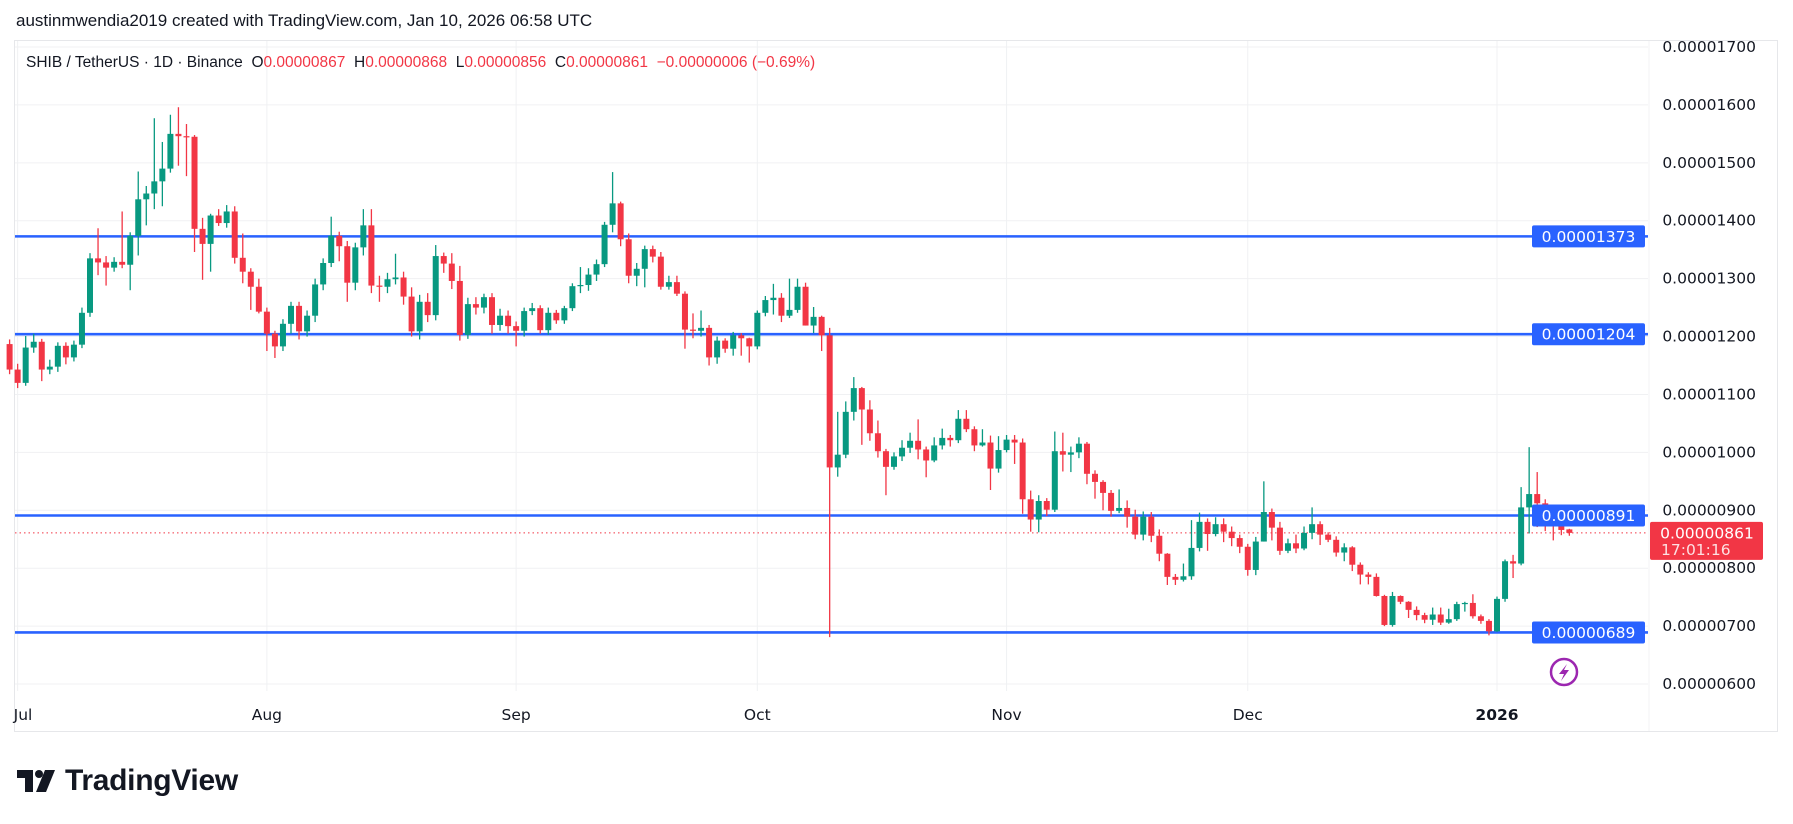 Image resolution: width=1793 pixels, height=824 pixels. What do you see at coordinates (1709, 47) in the screenshot?
I see `price-tick-label: 0.00001700` at bounding box center [1709, 47].